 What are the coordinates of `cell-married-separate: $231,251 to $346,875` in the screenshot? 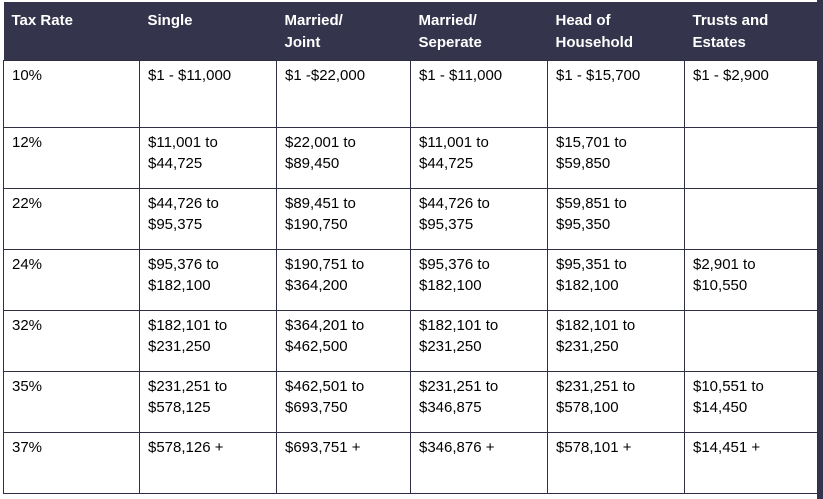 It's located at (479, 401).